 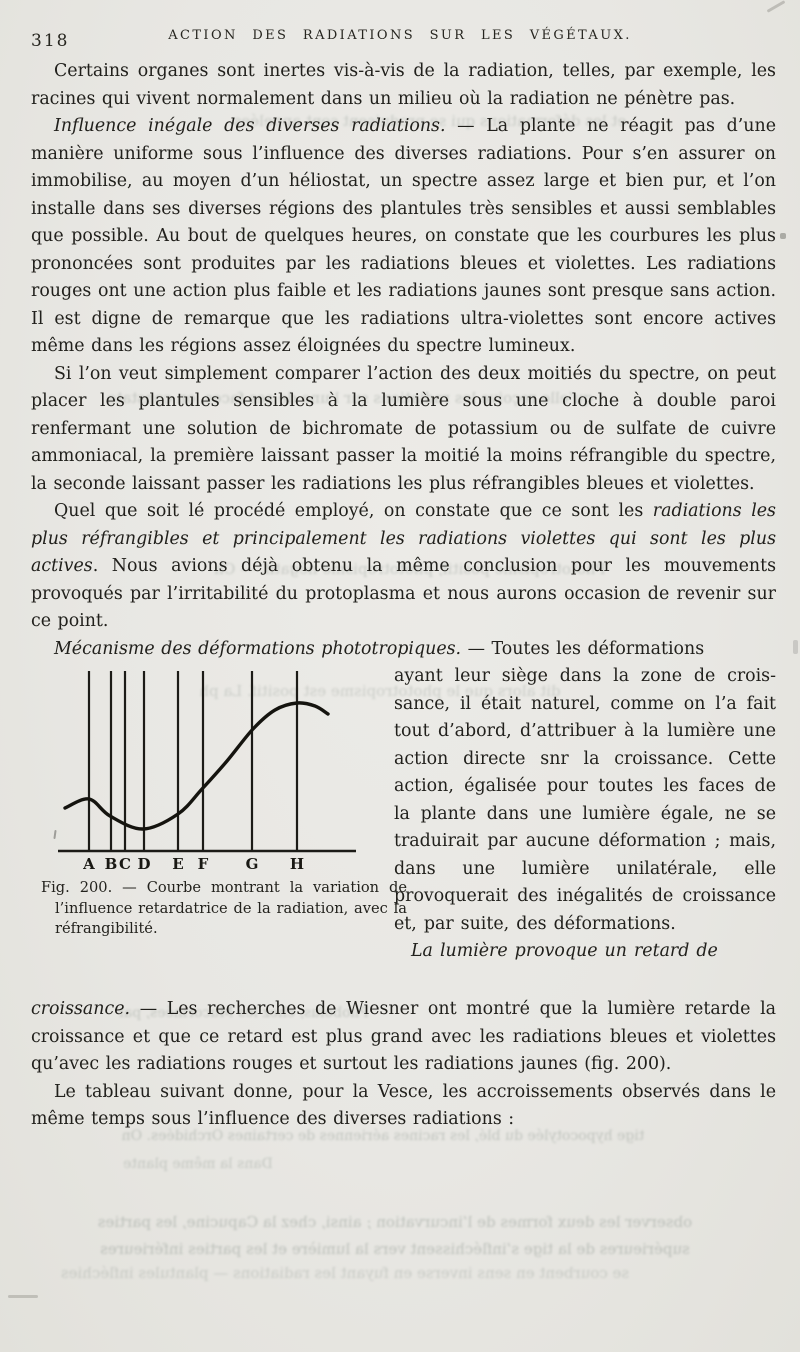 I want to click on paragraph-retard-open-emphasis: La lumière provoque un retard de, so click(x=564, y=951).